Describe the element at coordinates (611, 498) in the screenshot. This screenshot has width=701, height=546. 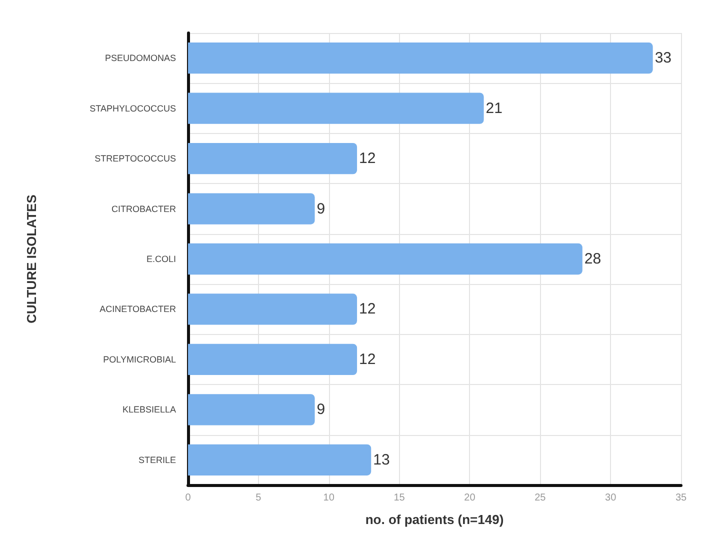
I see `x-tick-label: 30` at that location.